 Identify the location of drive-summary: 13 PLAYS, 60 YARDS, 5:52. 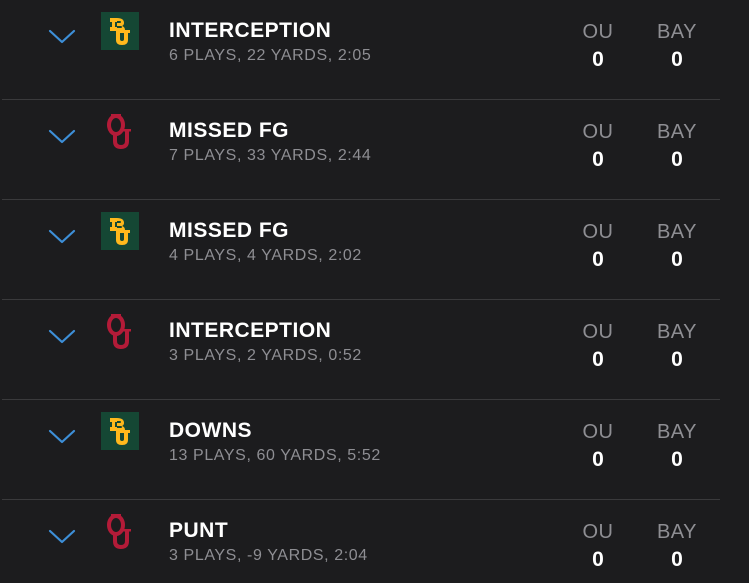
(275, 455).